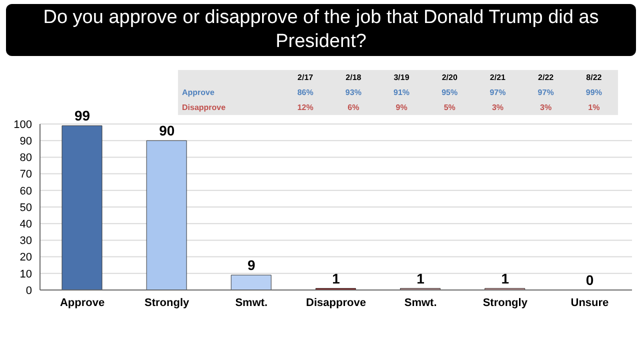 This screenshot has height=360, width=640. I want to click on text: 2/22, so click(546, 78).